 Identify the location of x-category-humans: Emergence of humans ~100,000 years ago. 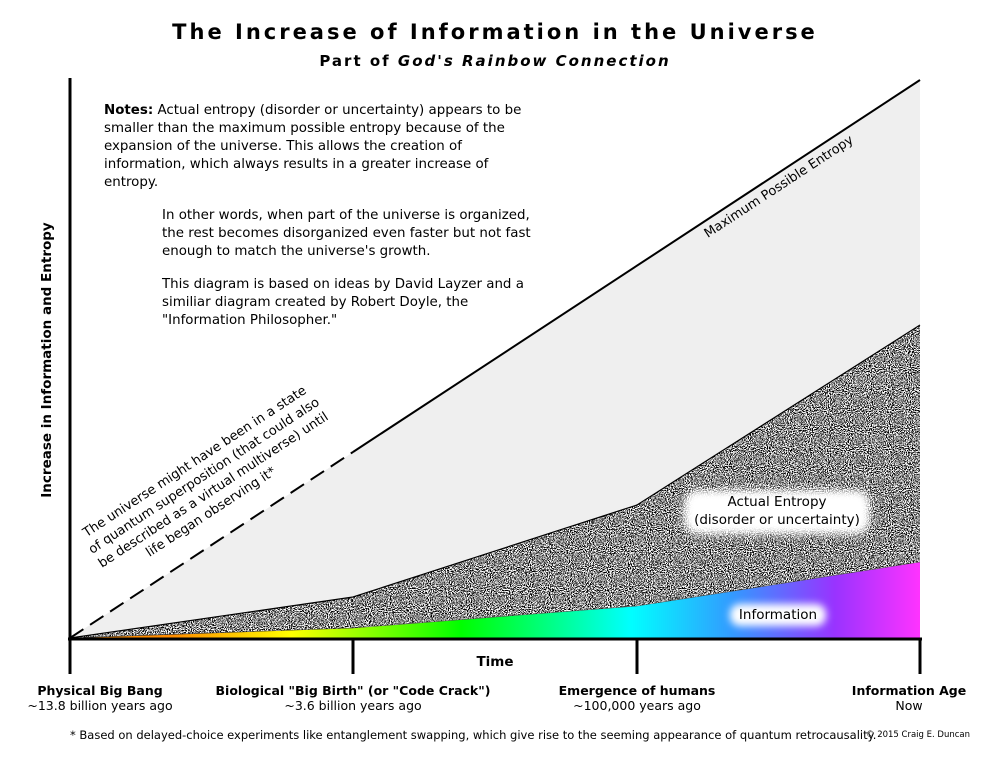
(637, 698).